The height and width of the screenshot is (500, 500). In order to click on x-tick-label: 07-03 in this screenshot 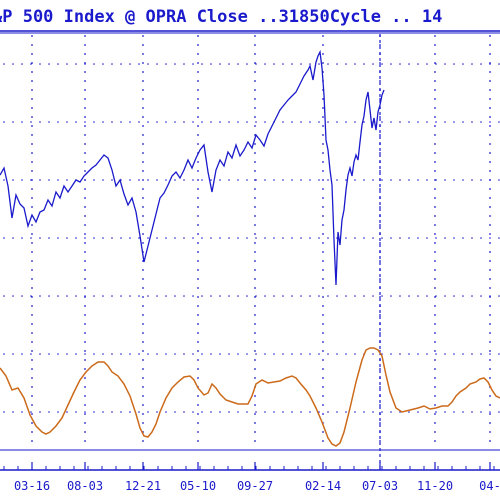, I will do `click(380, 486)`.